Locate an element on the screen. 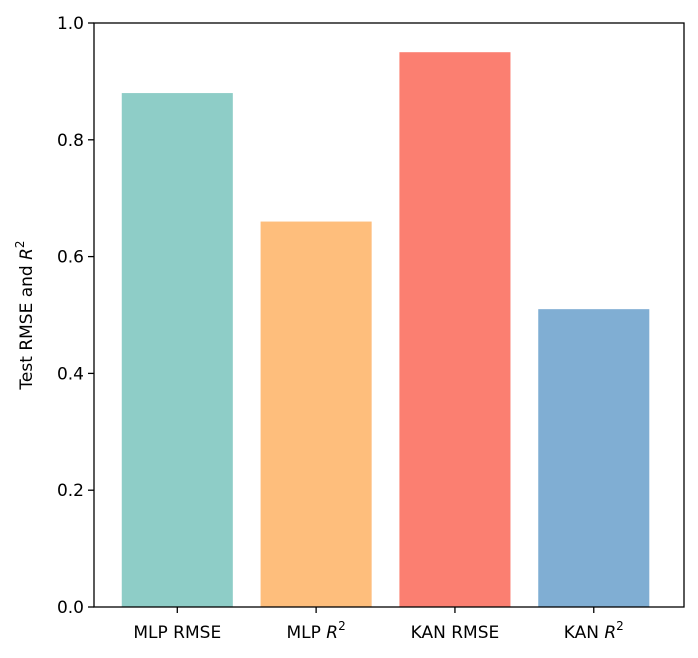 The width and height of the screenshot is (698, 658). y-axis: 0.0 0.2 0.4 0.6 0.8 1.0 is located at coordinates (75, 316).